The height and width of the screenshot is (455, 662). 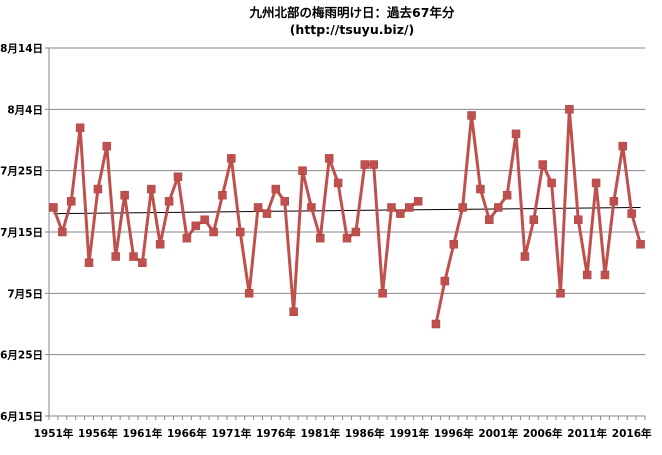 What do you see at coordinates (454, 433) in the screenshot?
I see `x-tick-label: 1996年` at bounding box center [454, 433].